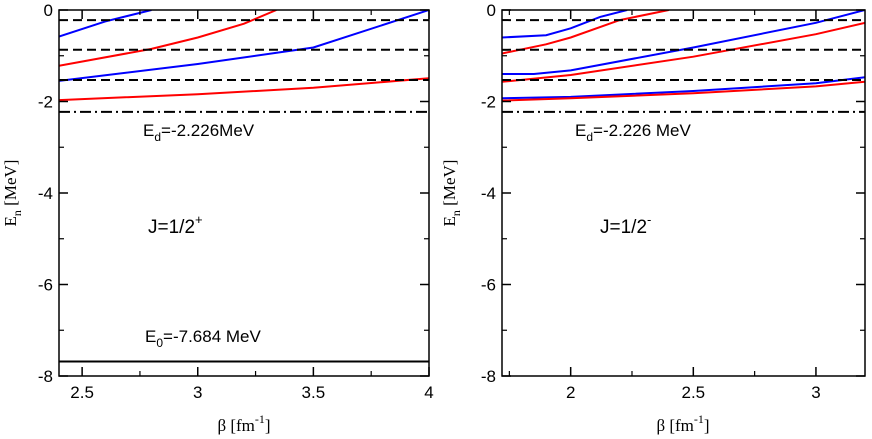 Image resolution: width=872 pixels, height=439 pixels. What do you see at coordinates (197, 392) in the screenshot?
I see `left-x-tick-label: 3` at bounding box center [197, 392].